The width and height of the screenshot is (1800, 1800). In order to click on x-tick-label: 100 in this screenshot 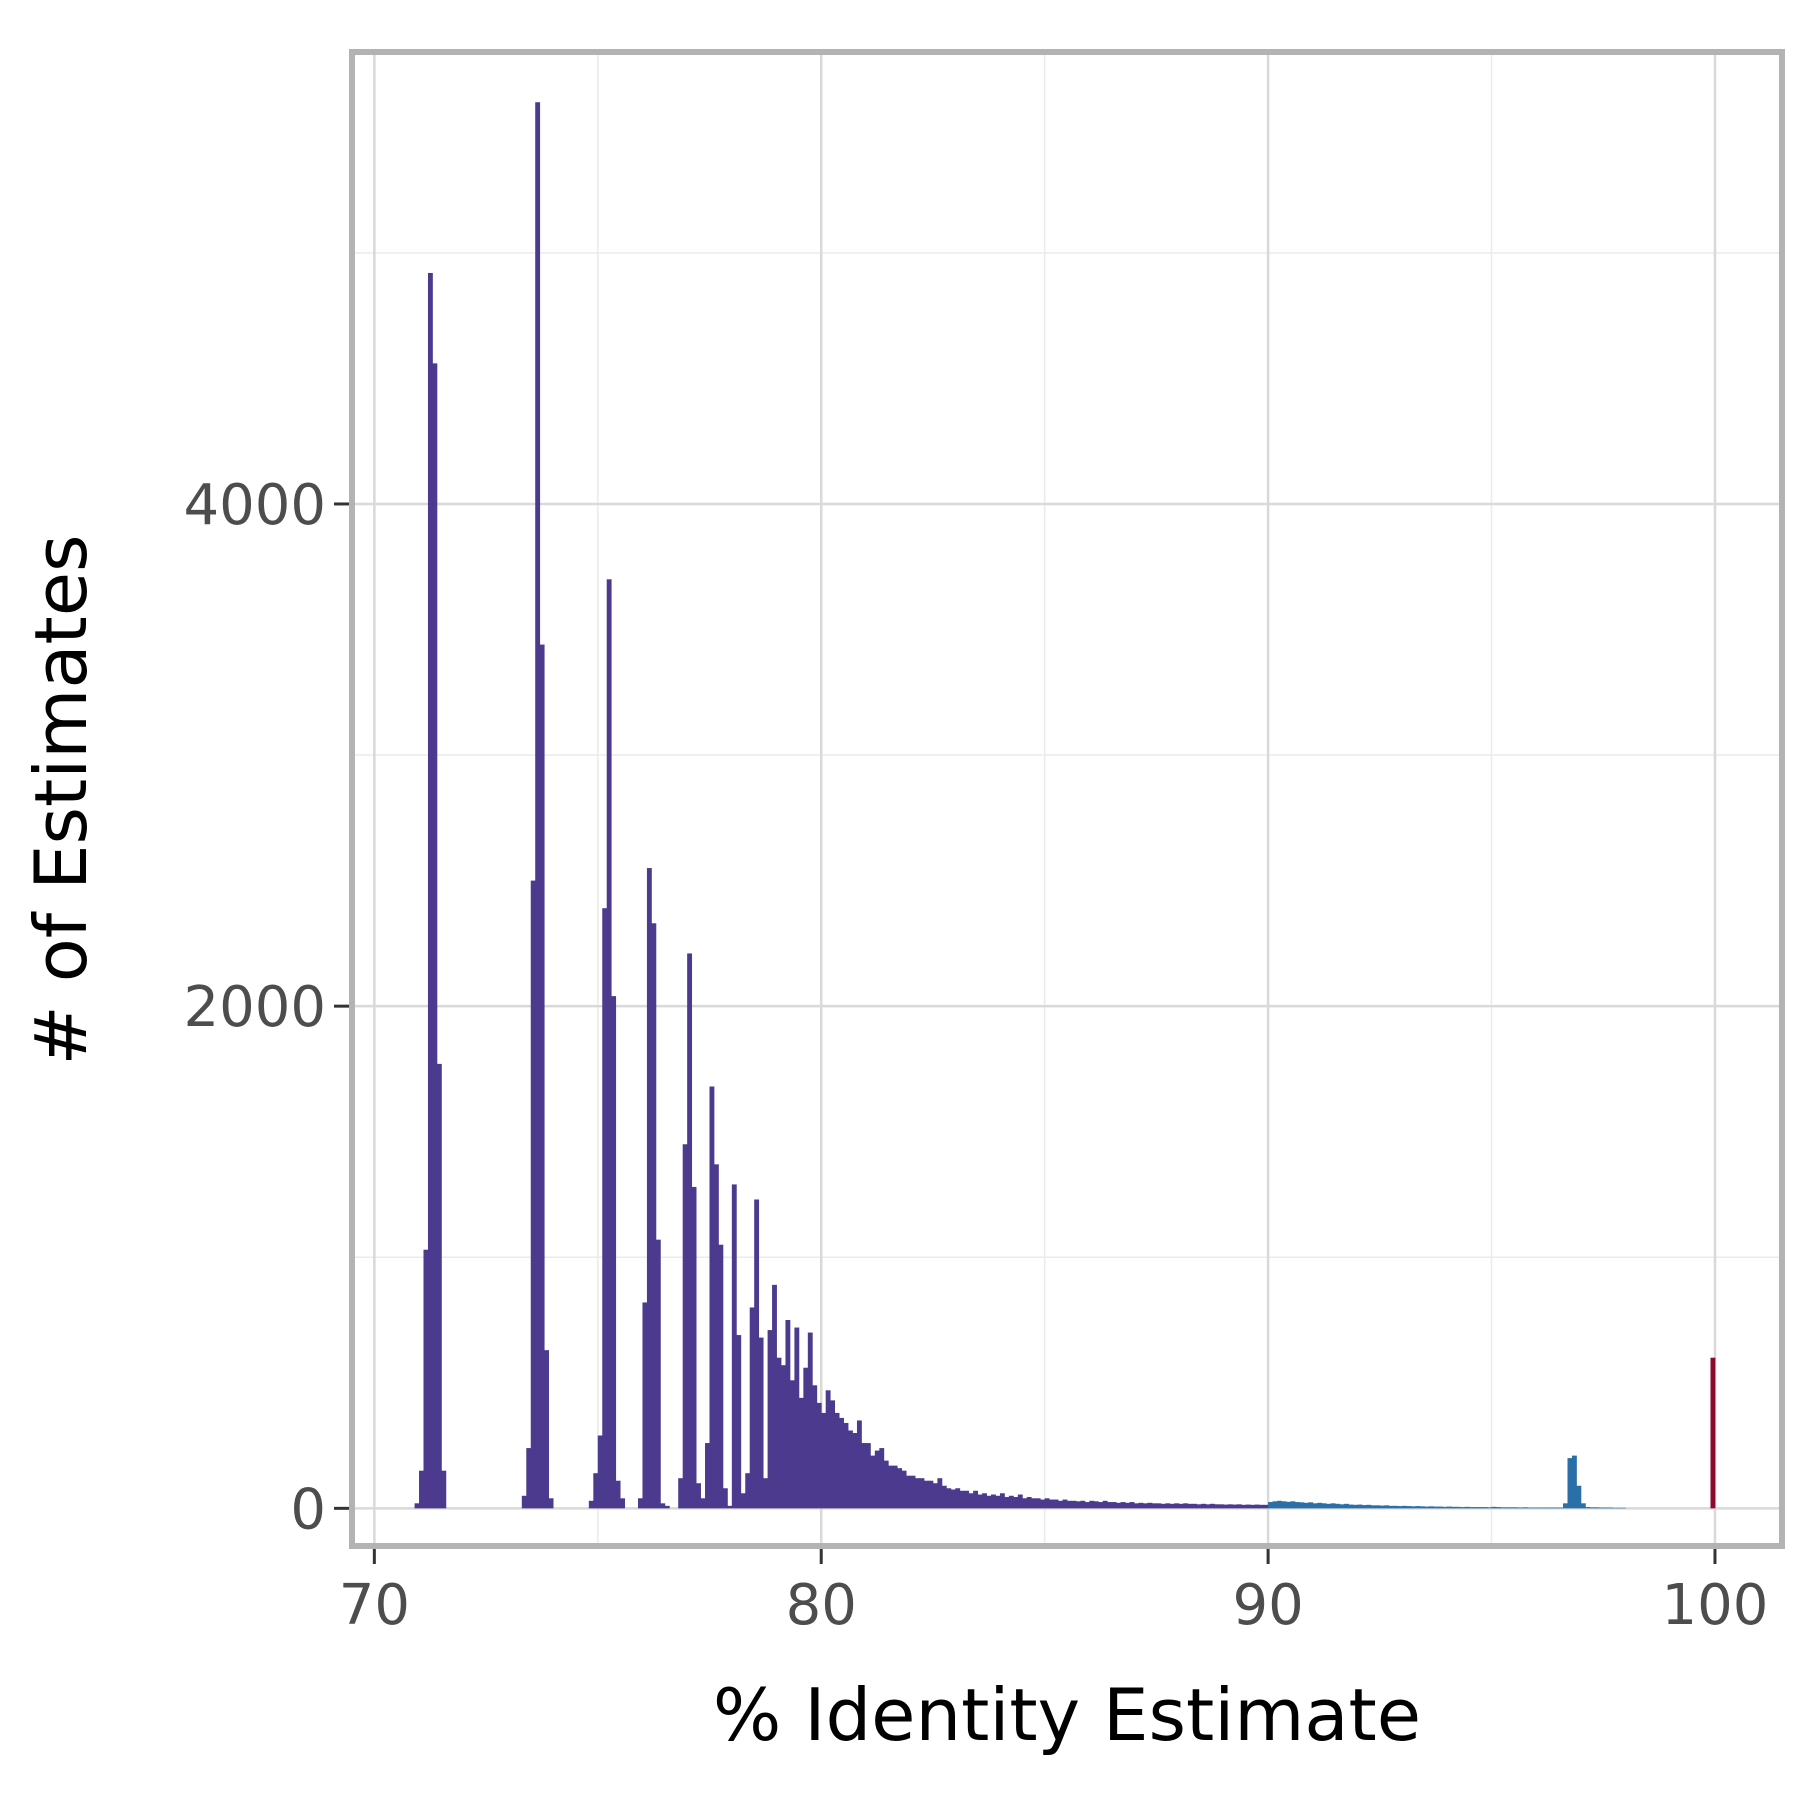, I will do `click(1715, 1605)`.